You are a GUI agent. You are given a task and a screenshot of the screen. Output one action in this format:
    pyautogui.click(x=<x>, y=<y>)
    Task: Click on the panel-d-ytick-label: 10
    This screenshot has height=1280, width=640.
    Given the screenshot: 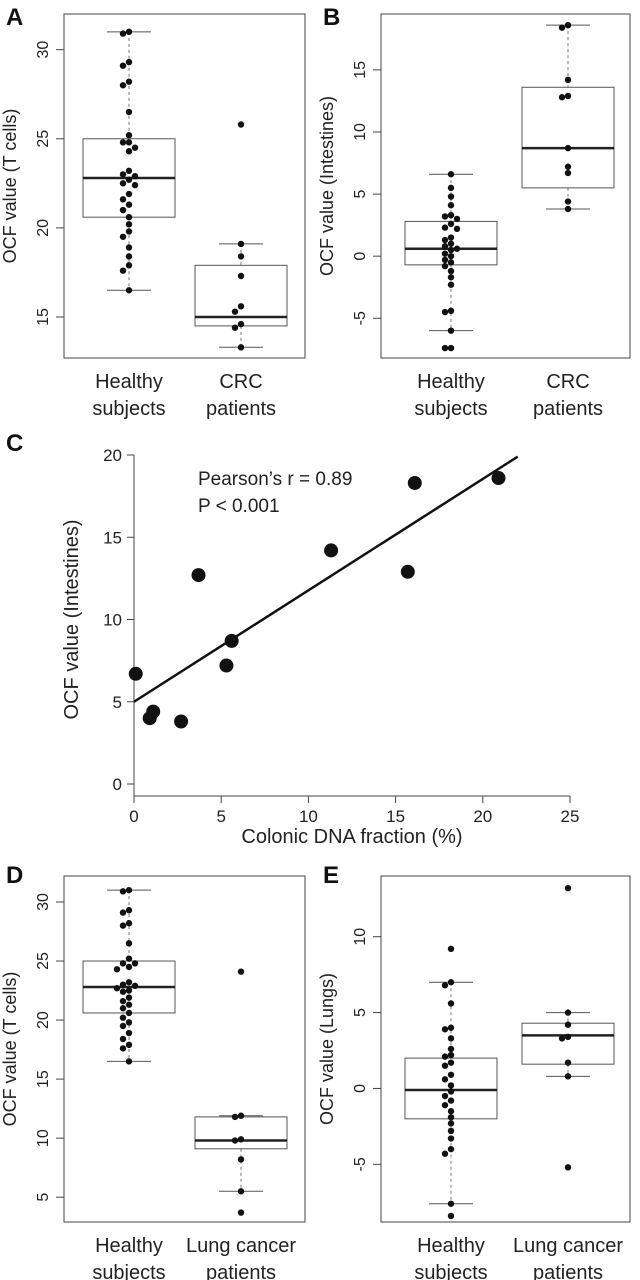 What is the action you would take?
    pyautogui.click(x=43, y=1138)
    